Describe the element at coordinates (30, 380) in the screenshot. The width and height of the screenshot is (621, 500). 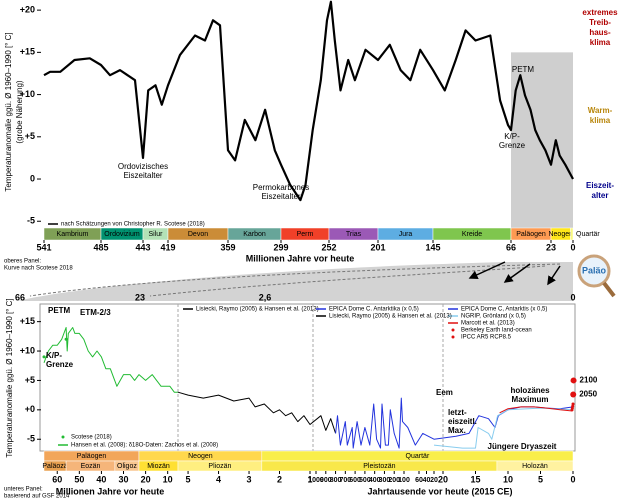
I see `y-tick-label: +5` at that location.